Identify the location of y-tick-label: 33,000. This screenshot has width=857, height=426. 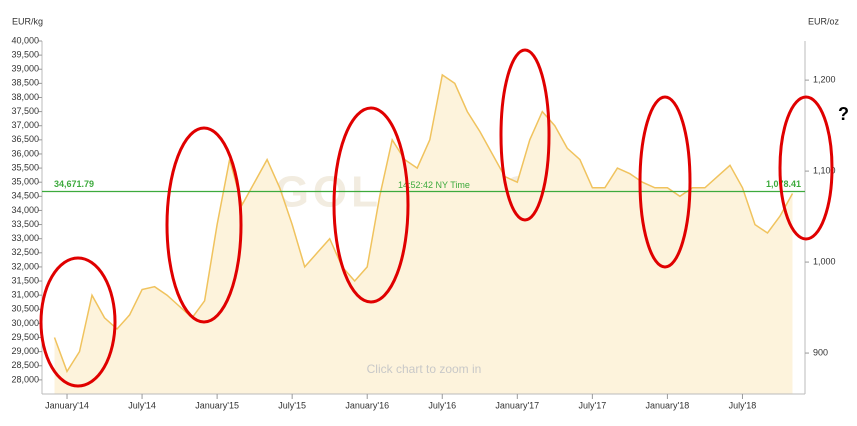
(25, 238).